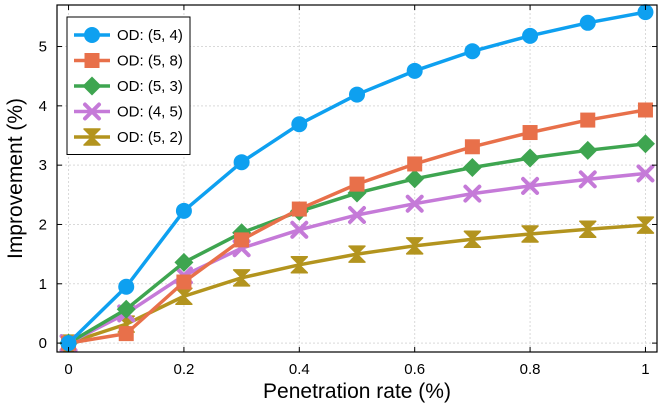  Describe the element at coordinates (183, 369) in the screenshot. I see `x-tick-label: 0.2` at that location.